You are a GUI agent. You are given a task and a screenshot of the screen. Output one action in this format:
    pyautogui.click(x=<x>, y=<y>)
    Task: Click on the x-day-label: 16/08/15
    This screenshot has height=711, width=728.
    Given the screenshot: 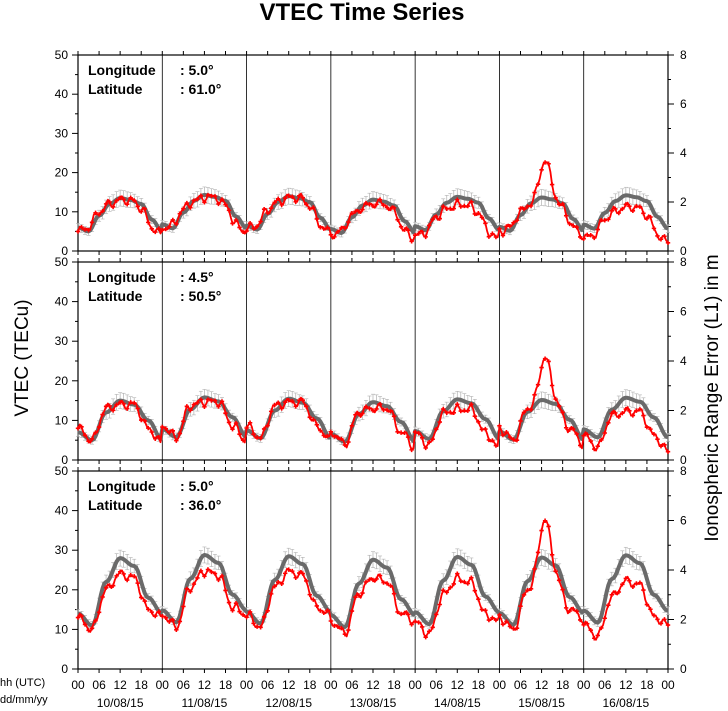 What is the action you would take?
    pyautogui.click(x=625, y=703)
    